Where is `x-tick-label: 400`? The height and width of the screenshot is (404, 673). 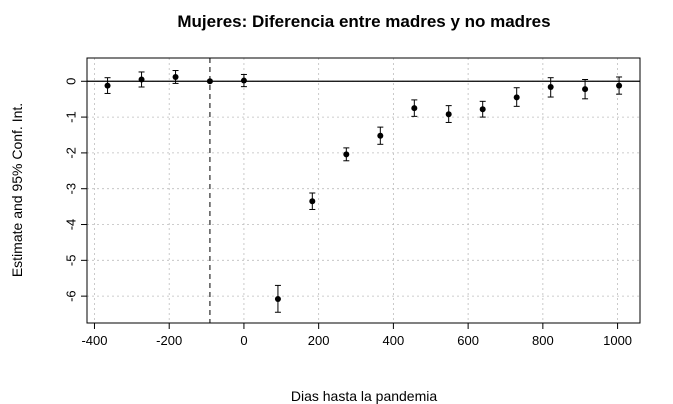
x-tick-label: 400 is located at coordinates (394, 340).